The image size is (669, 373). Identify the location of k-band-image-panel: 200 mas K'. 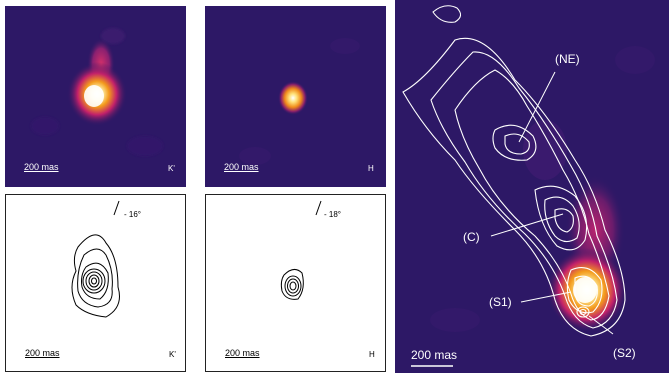
(95, 96).